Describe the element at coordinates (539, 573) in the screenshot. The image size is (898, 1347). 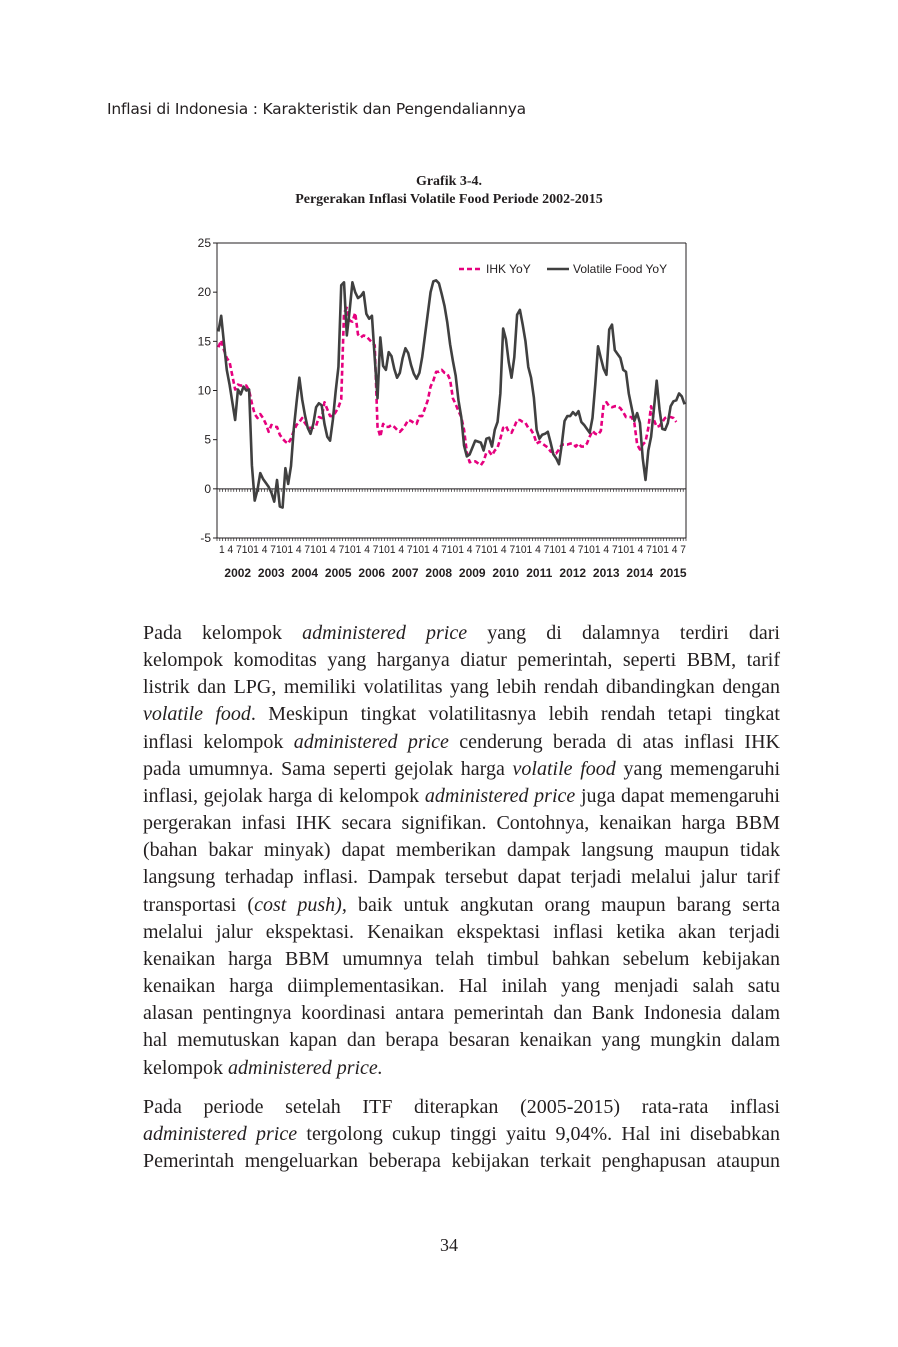
I see `x-year-label: 2011` at that location.